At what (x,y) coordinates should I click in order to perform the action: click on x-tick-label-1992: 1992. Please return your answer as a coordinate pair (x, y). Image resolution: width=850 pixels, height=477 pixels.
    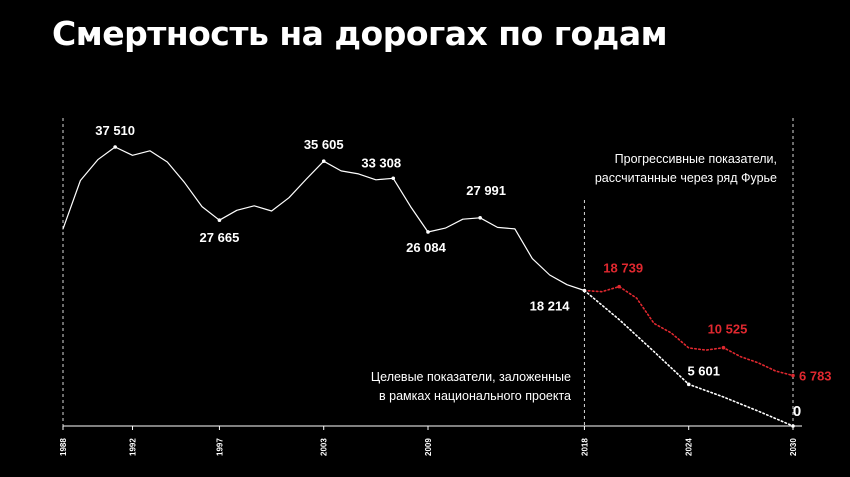
    Looking at the image, I should click on (133, 447).